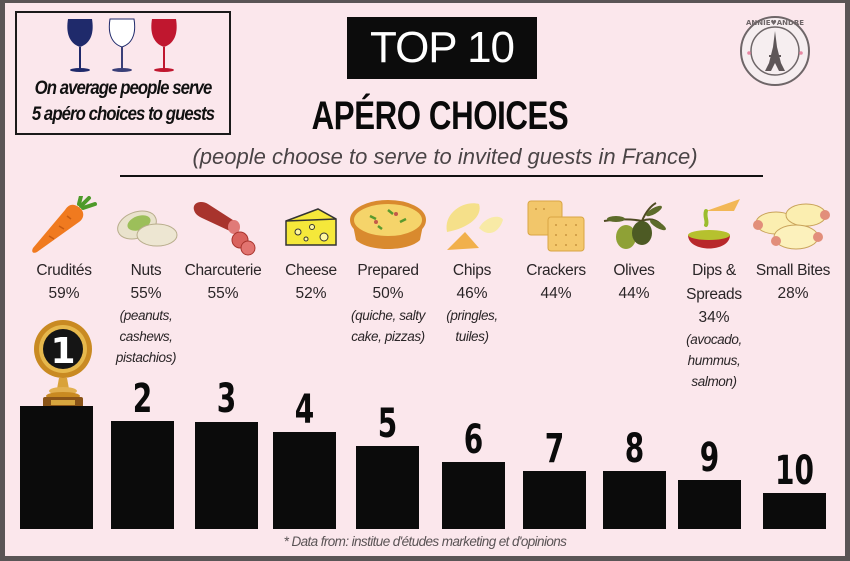 The image size is (850, 561). What do you see at coordinates (146, 280) in the screenshot?
I see `item-nuts: Nuts 55% (peanuts, cashews, pistachios)` at bounding box center [146, 280].